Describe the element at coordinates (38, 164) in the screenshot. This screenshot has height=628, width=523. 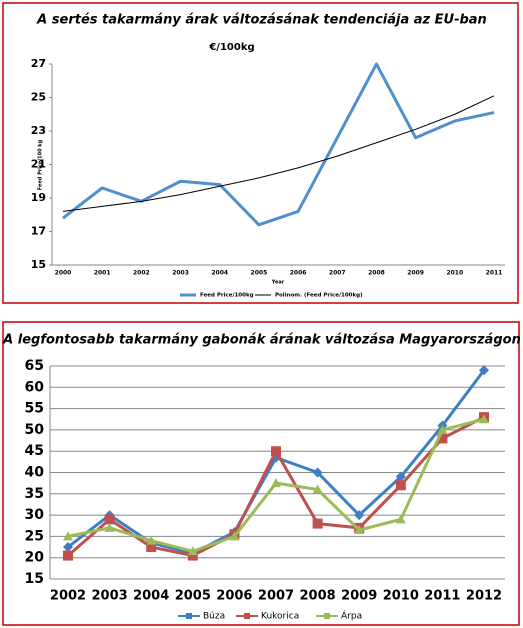
I see `y-tick-label: 21` at that location.